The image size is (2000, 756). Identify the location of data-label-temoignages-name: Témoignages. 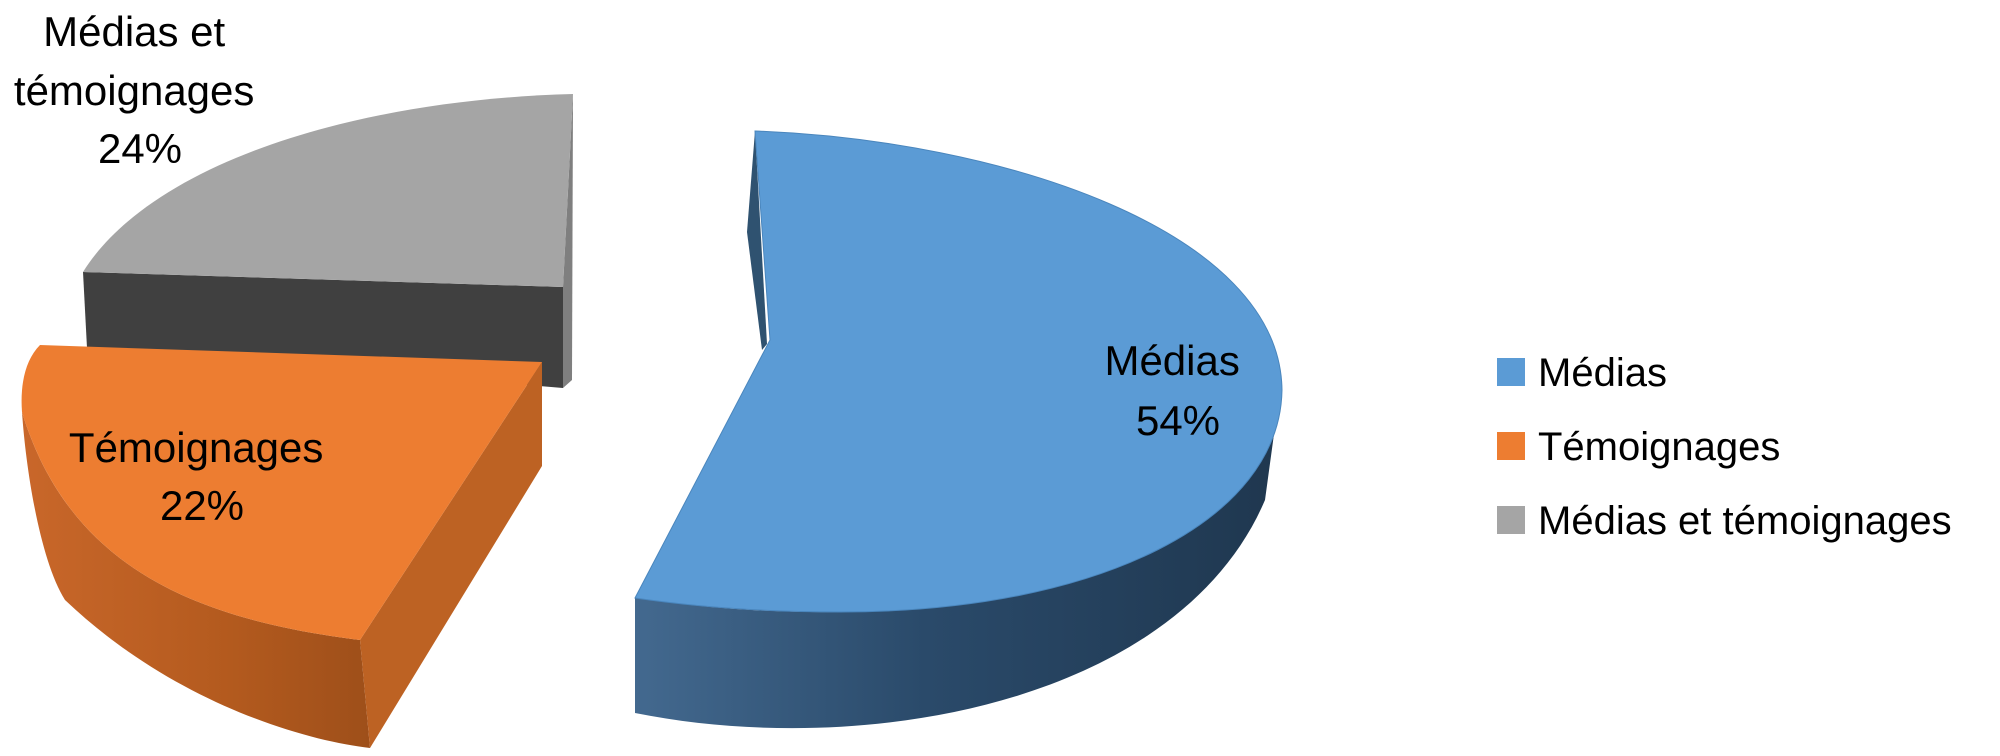
(196, 447).